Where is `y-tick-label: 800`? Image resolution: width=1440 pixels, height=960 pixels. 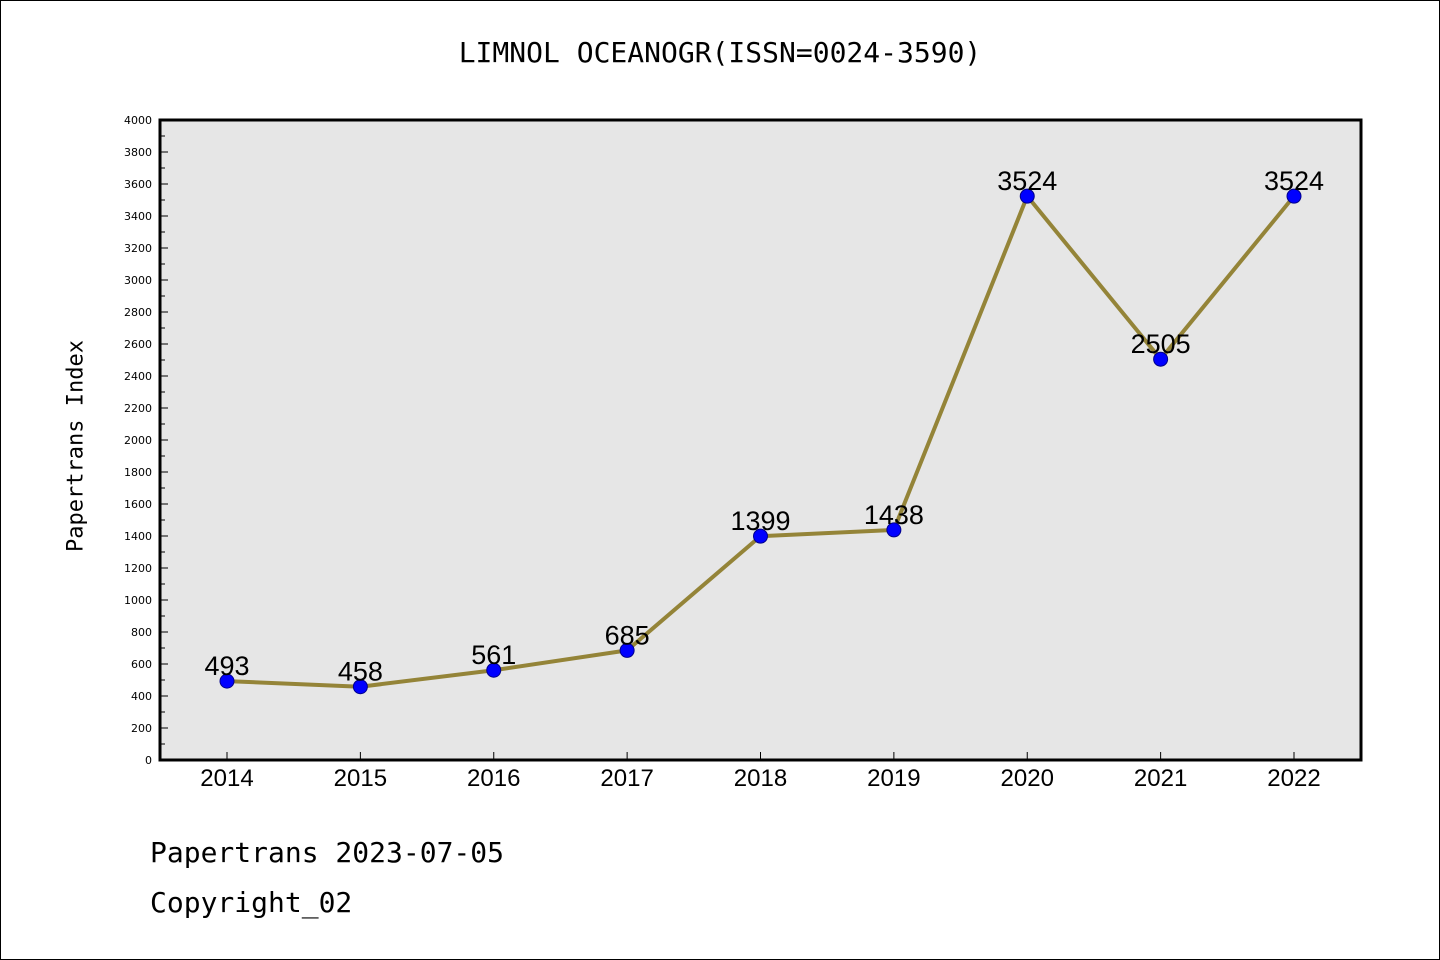
y-tick-label: 800 is located at coordinates (141, 632).